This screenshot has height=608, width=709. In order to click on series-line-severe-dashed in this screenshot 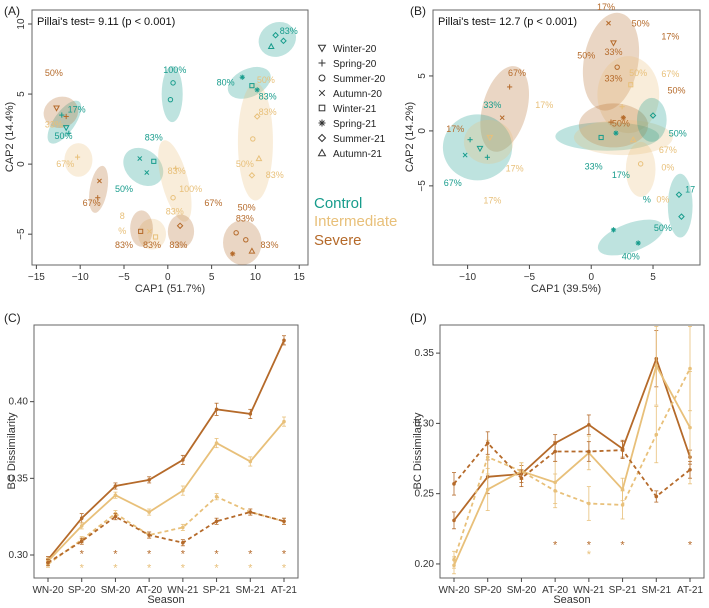, I will do `click(572, 469)`.